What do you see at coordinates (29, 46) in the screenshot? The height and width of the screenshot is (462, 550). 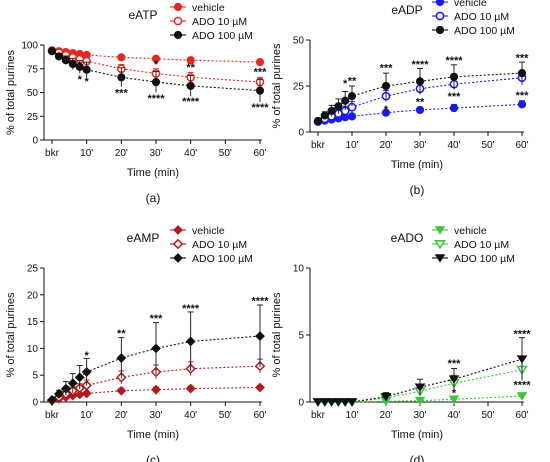 I see `y-tick-label: 100` at bounding box center [29, 46].